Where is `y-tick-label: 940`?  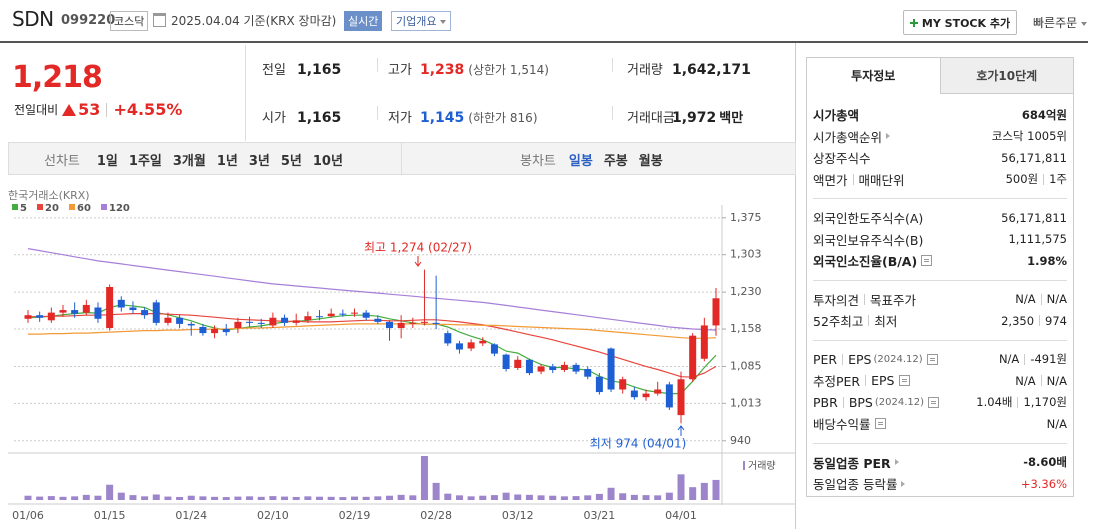 y-tick-label: 940 is located at coordinates (740, 440).